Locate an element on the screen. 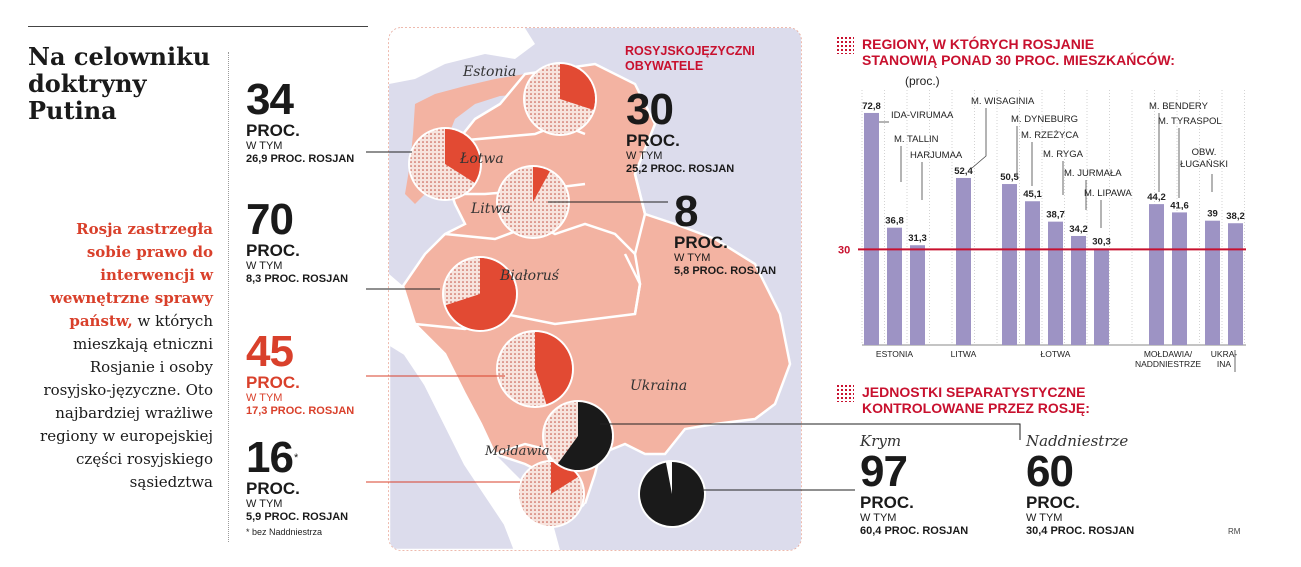  bar-value-7: 34,2 is located at coordinates (1078, 229).